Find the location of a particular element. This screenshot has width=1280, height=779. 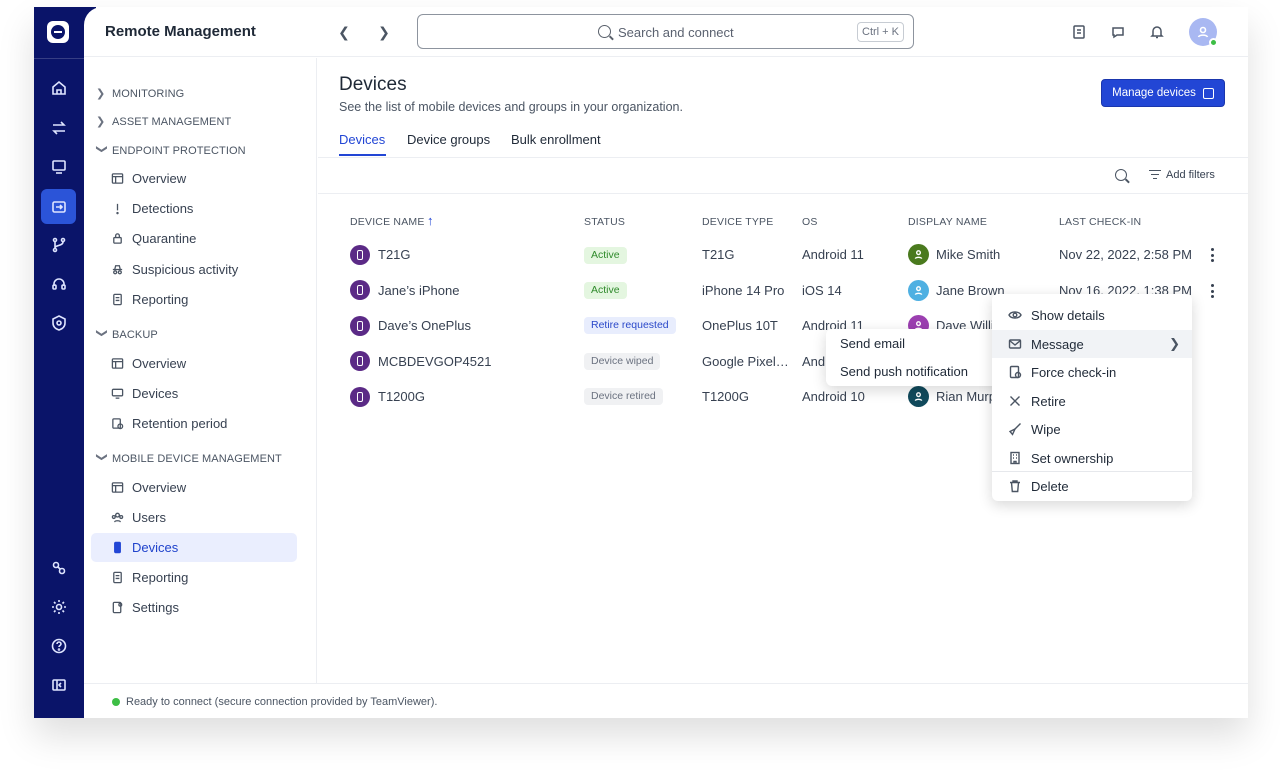

table-search-icon is located at coordinates (1121, 175).